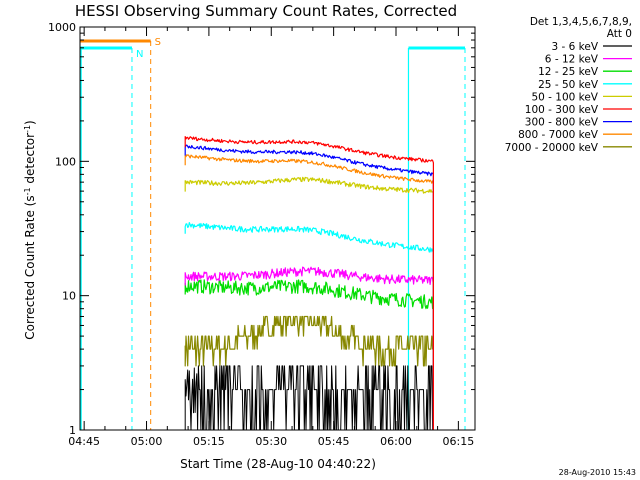  I want to click on legend-label-4: 50 - 100 keV, so click(564, 97).